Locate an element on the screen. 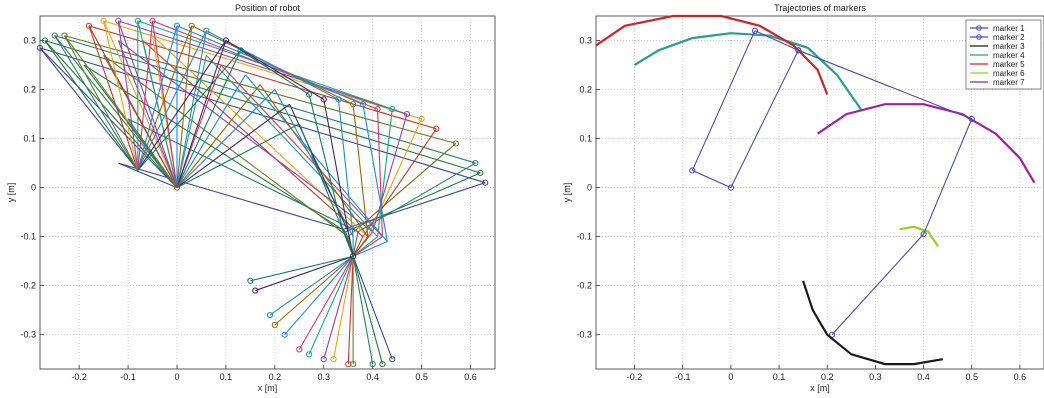  y-tick-label: -0.1 is located at coordinates (584, 237).